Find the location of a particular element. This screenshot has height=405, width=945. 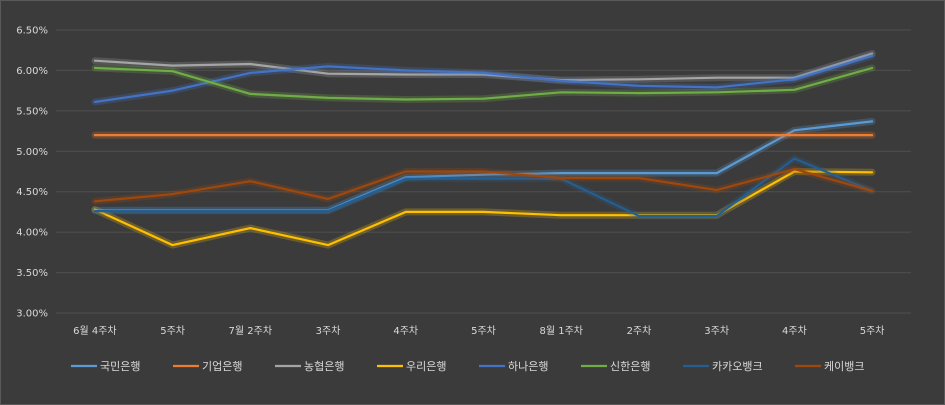

legend-item: 국민은행 is located at coordinates (105, 366).